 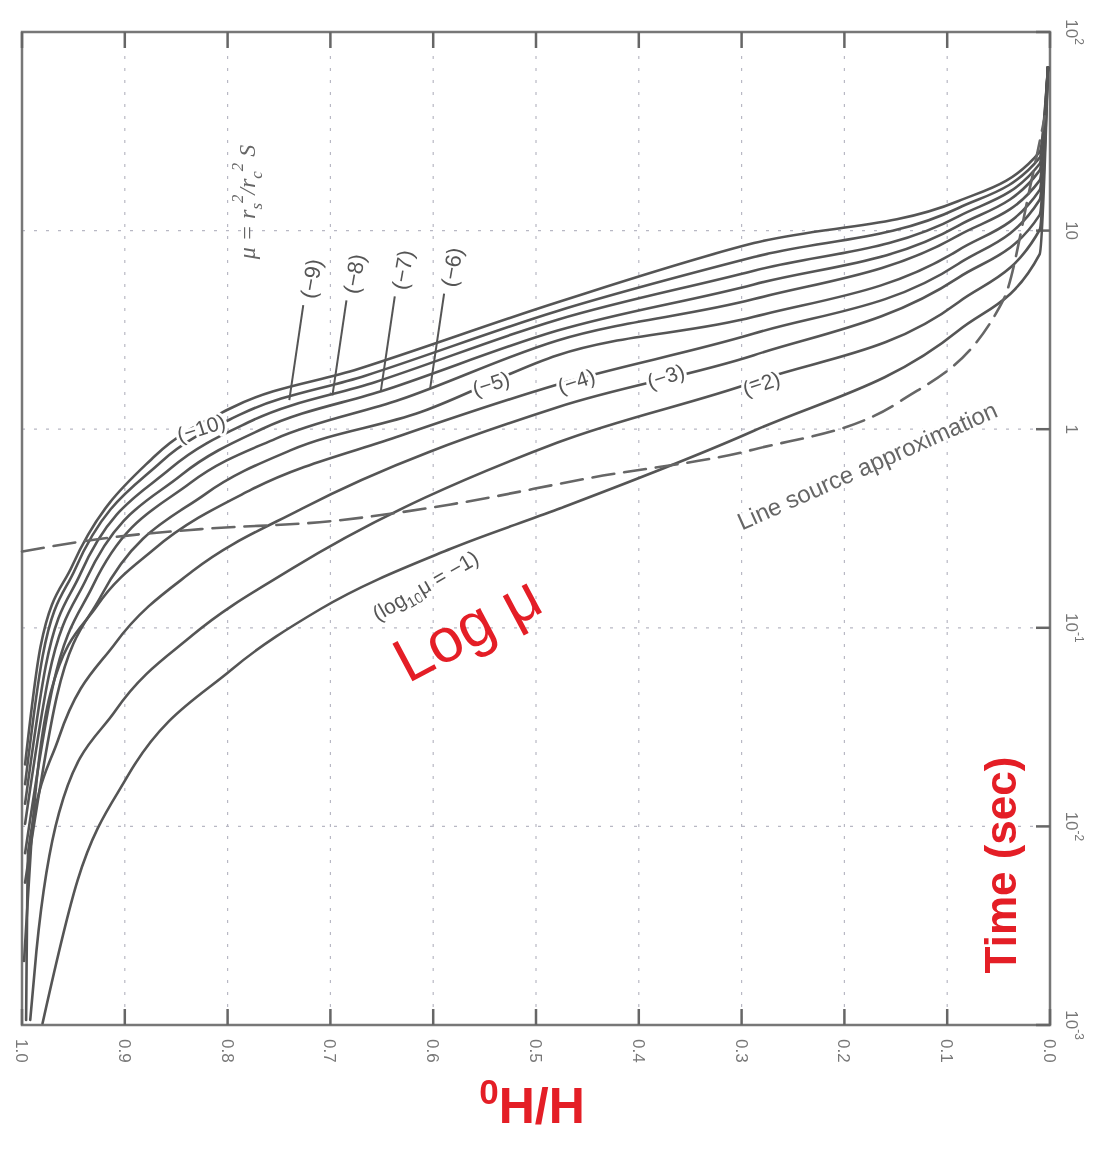 I want to click on y-tick-label: 10, so click(x=1072, y=231).